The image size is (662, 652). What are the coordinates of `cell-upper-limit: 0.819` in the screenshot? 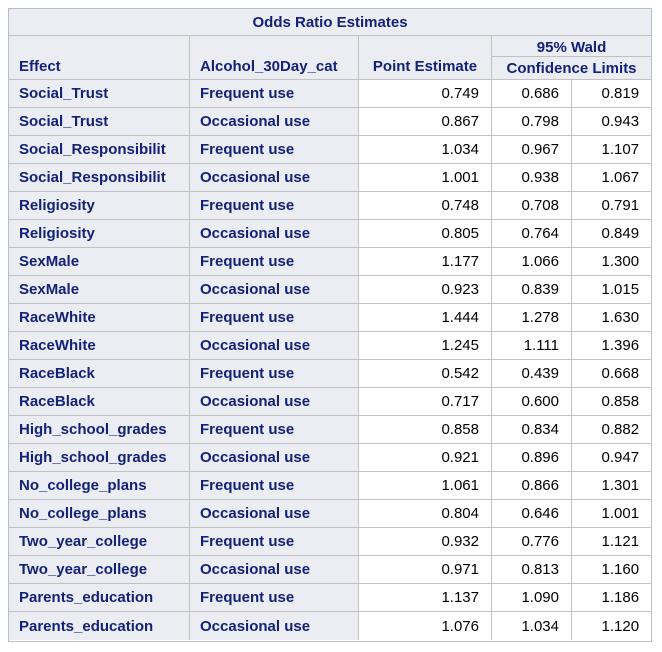 It's located at (612, 94).